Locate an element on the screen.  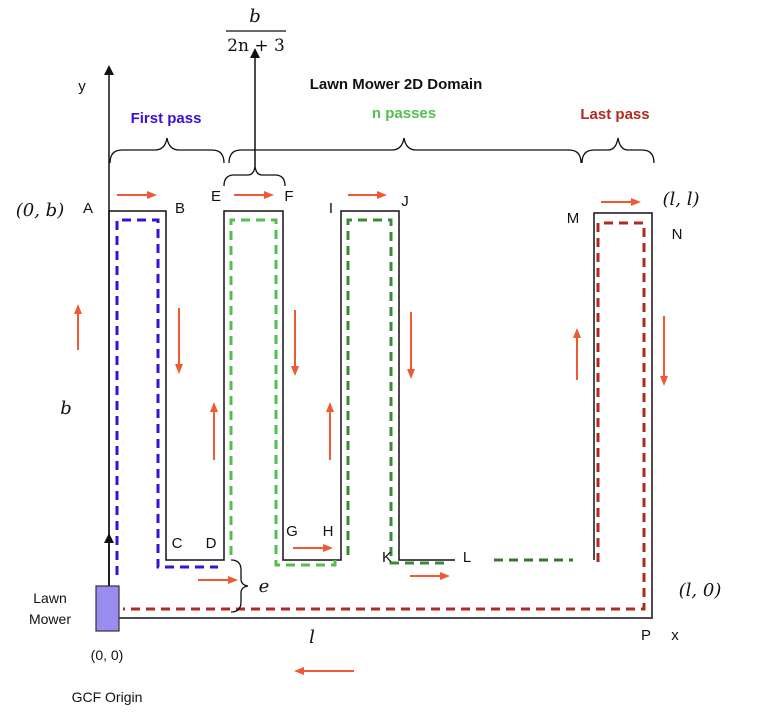
corner-top-left: (0, b) is located at coordinates (40, 210).